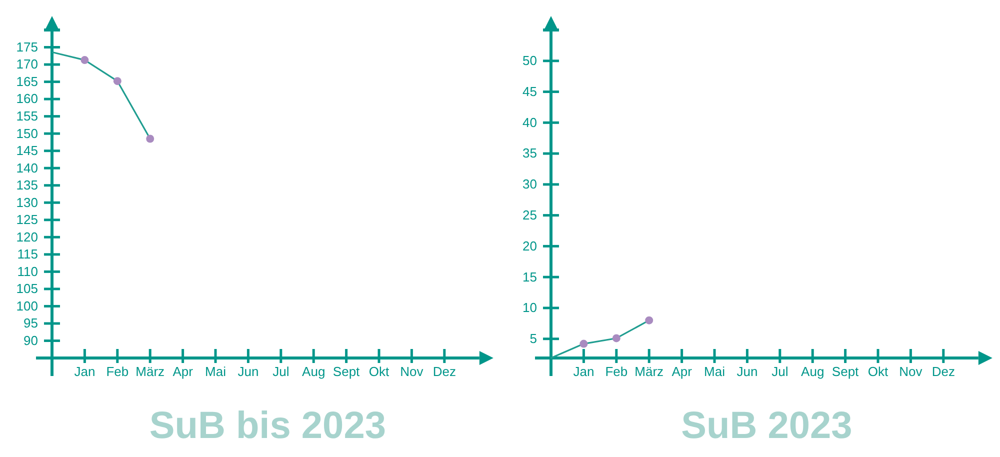  I want to click on y-tick-label: 50, so click(529, 60).